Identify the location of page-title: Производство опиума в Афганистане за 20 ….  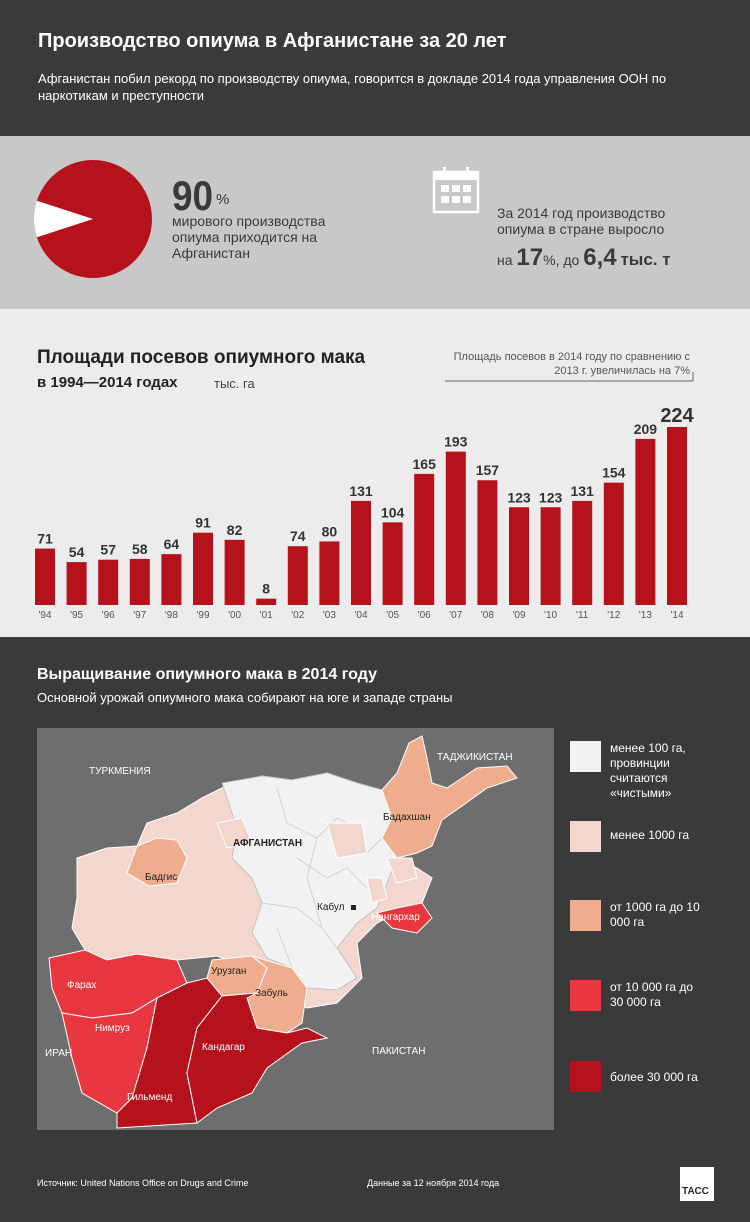
(272, 41).